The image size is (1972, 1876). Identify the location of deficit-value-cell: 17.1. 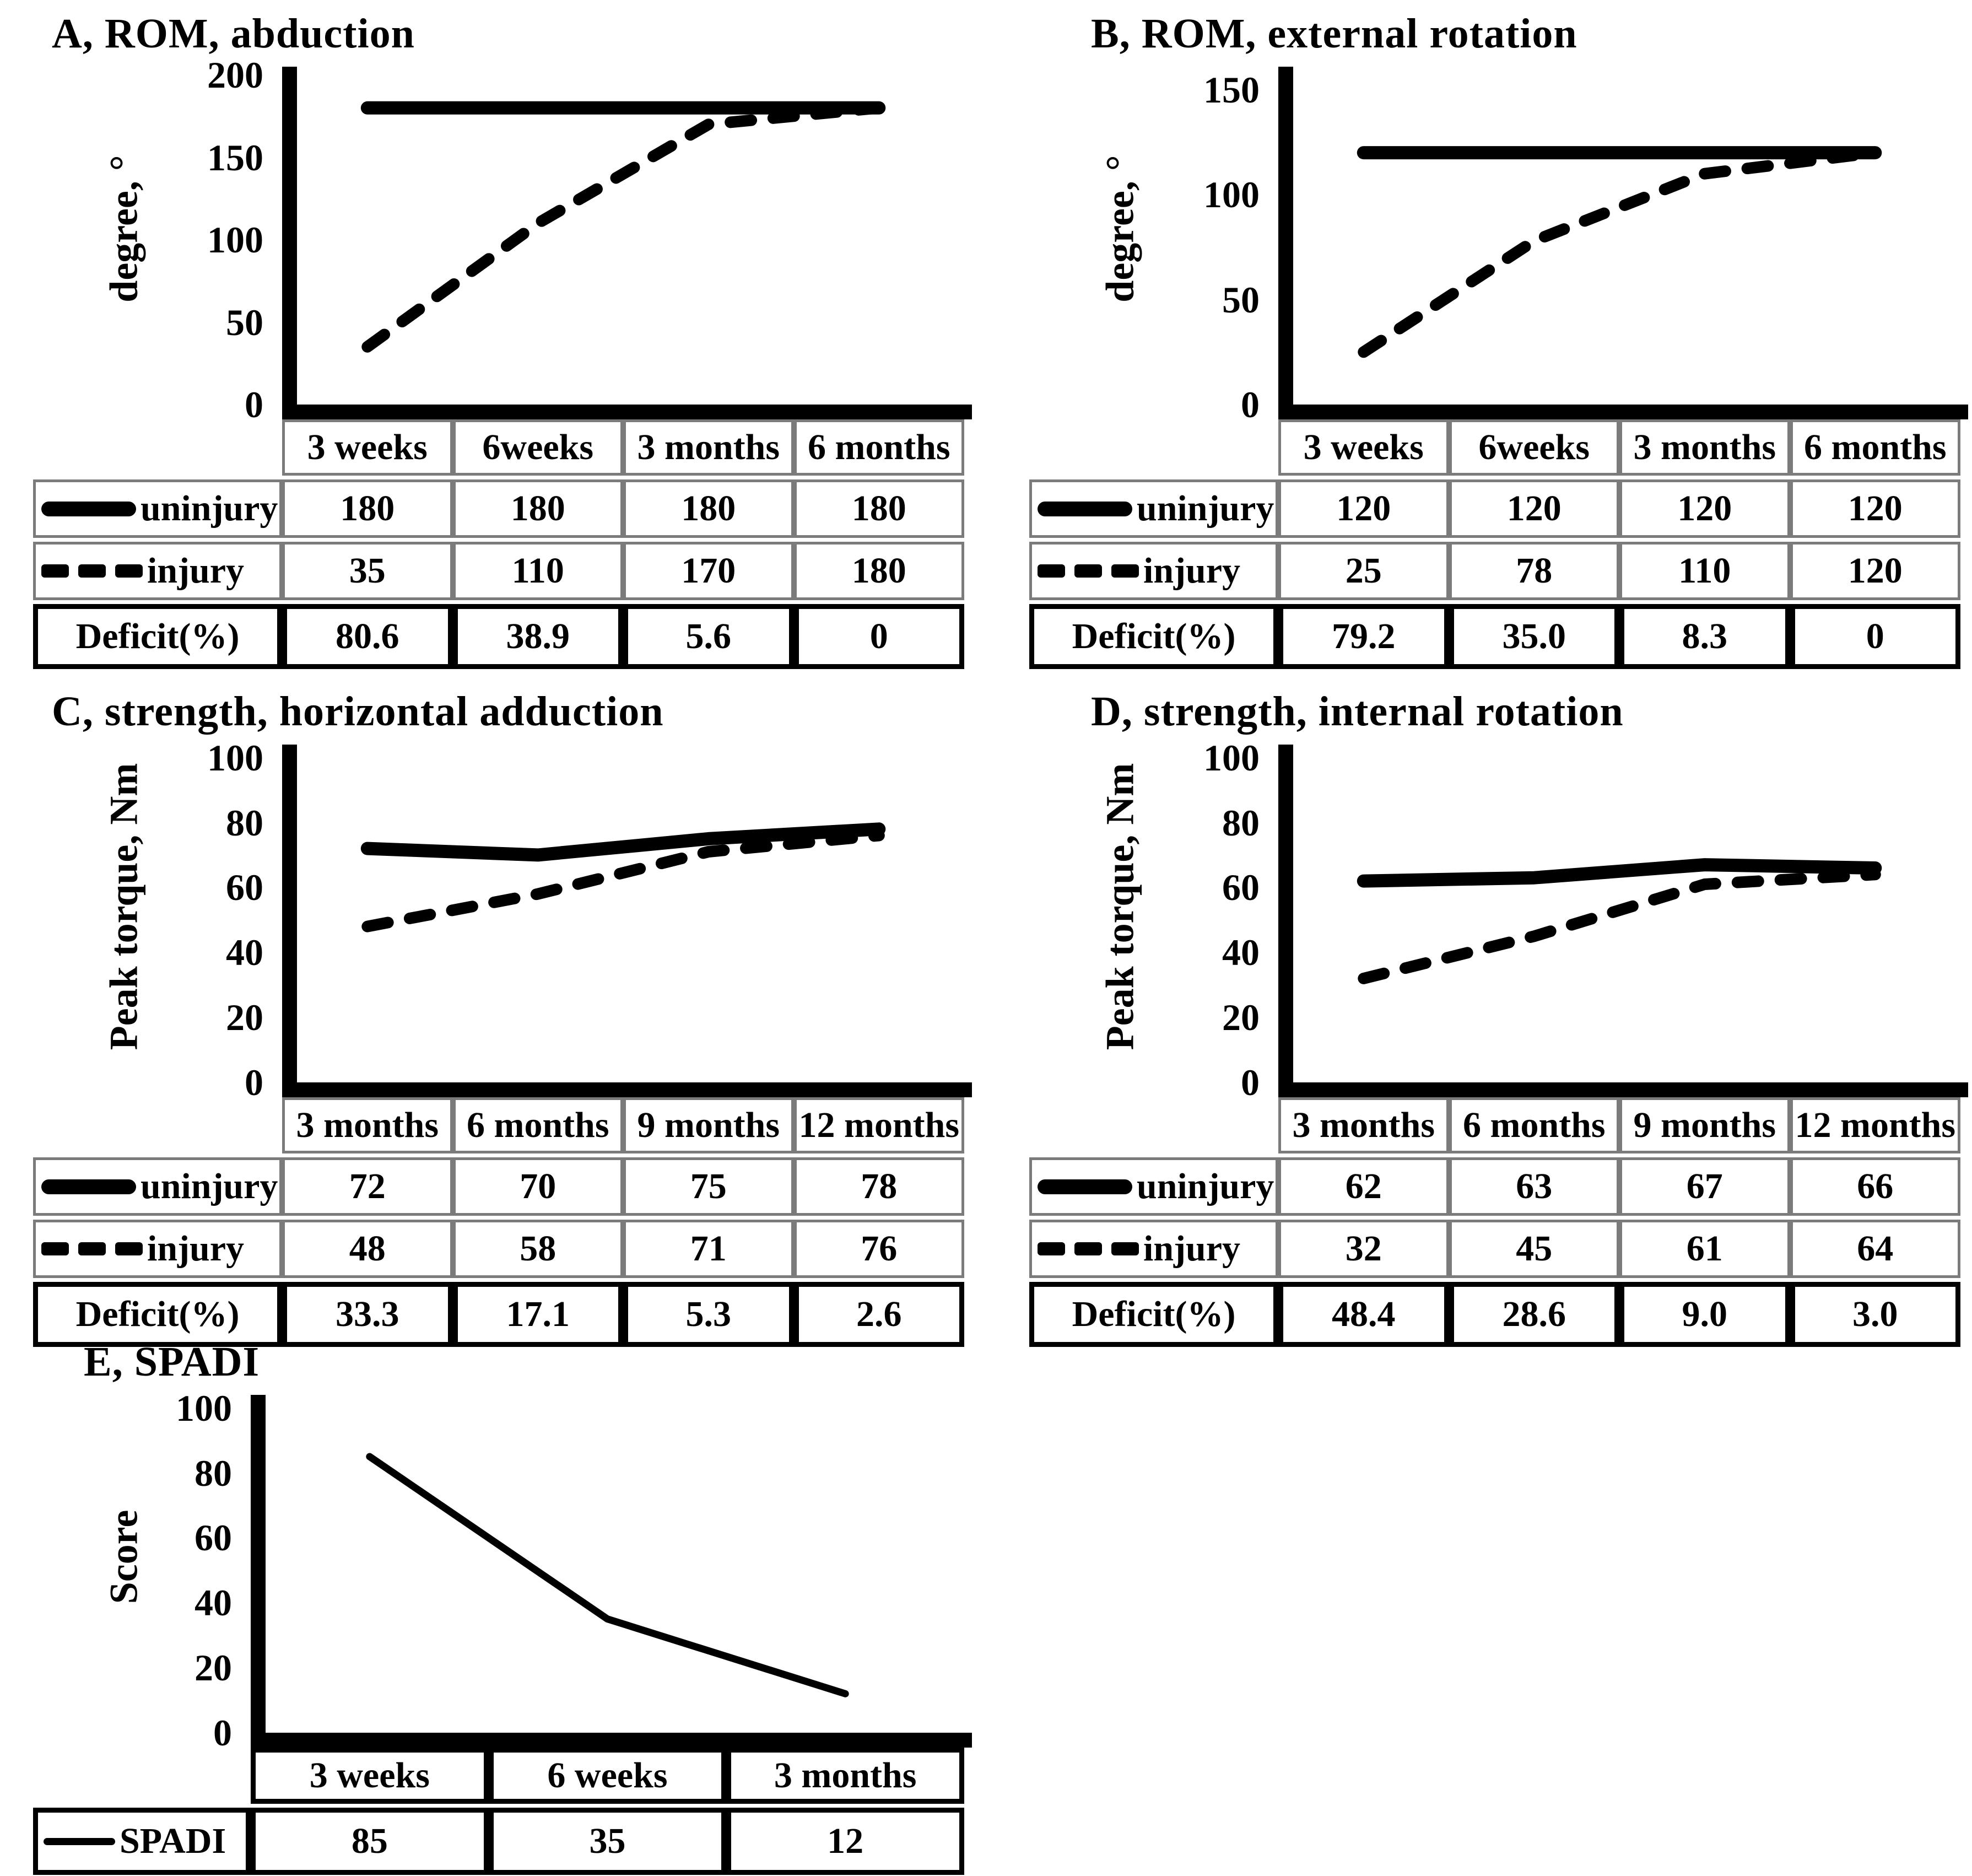
(537, 1314).